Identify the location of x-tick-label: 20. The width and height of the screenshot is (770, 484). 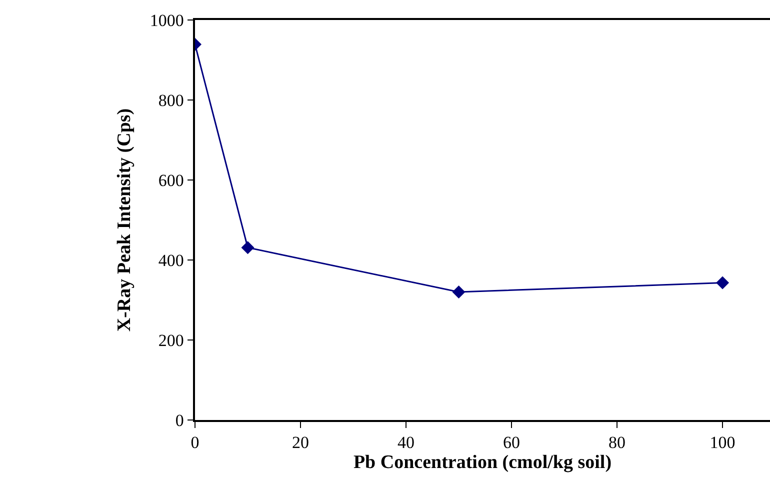
(300, 442).